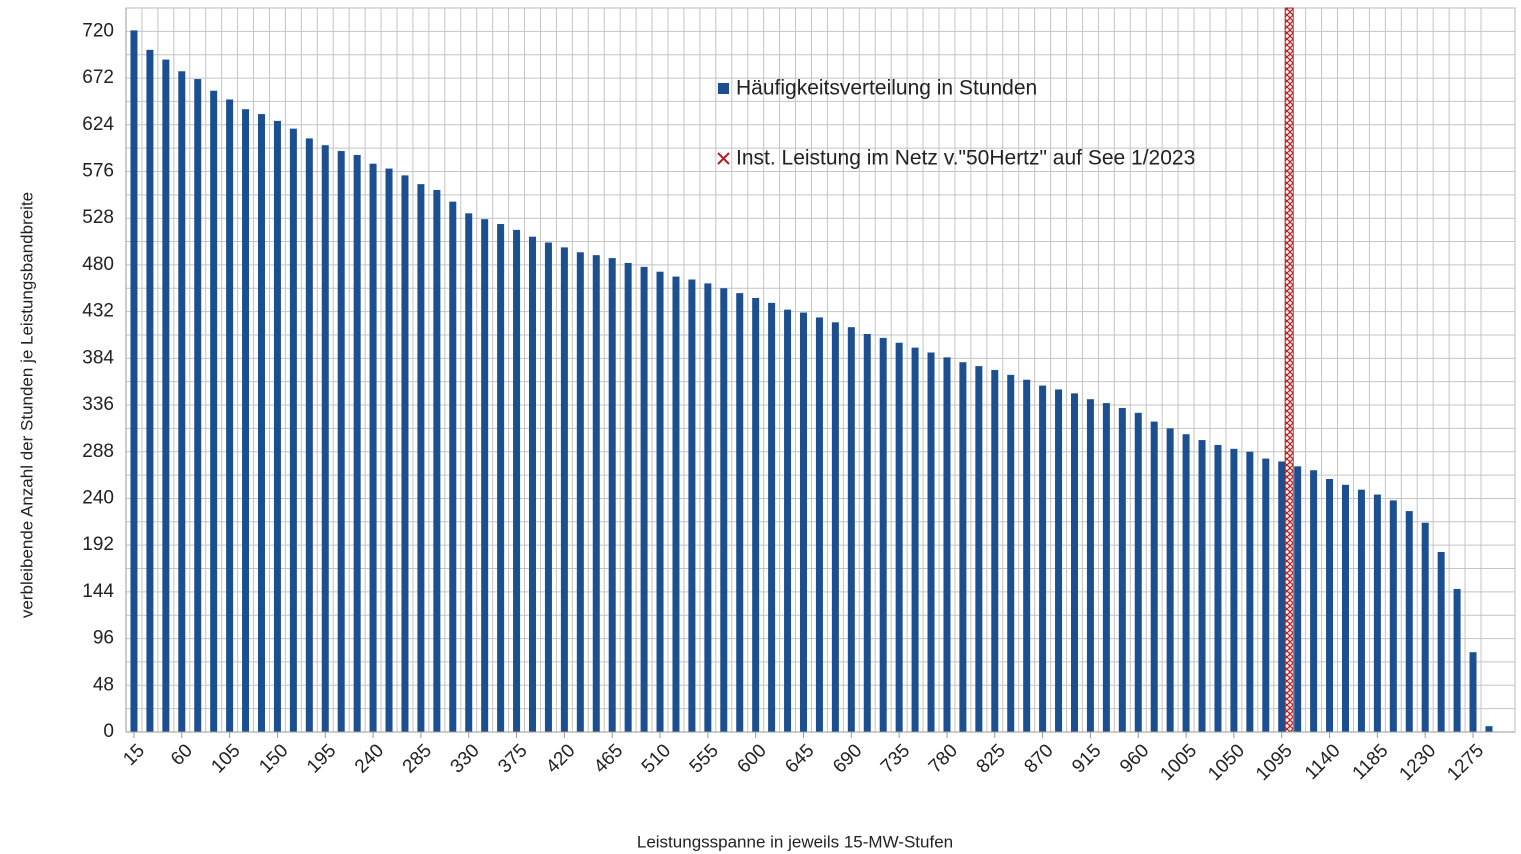  I want to click on y-tick-label: 576, so click(98, 170).